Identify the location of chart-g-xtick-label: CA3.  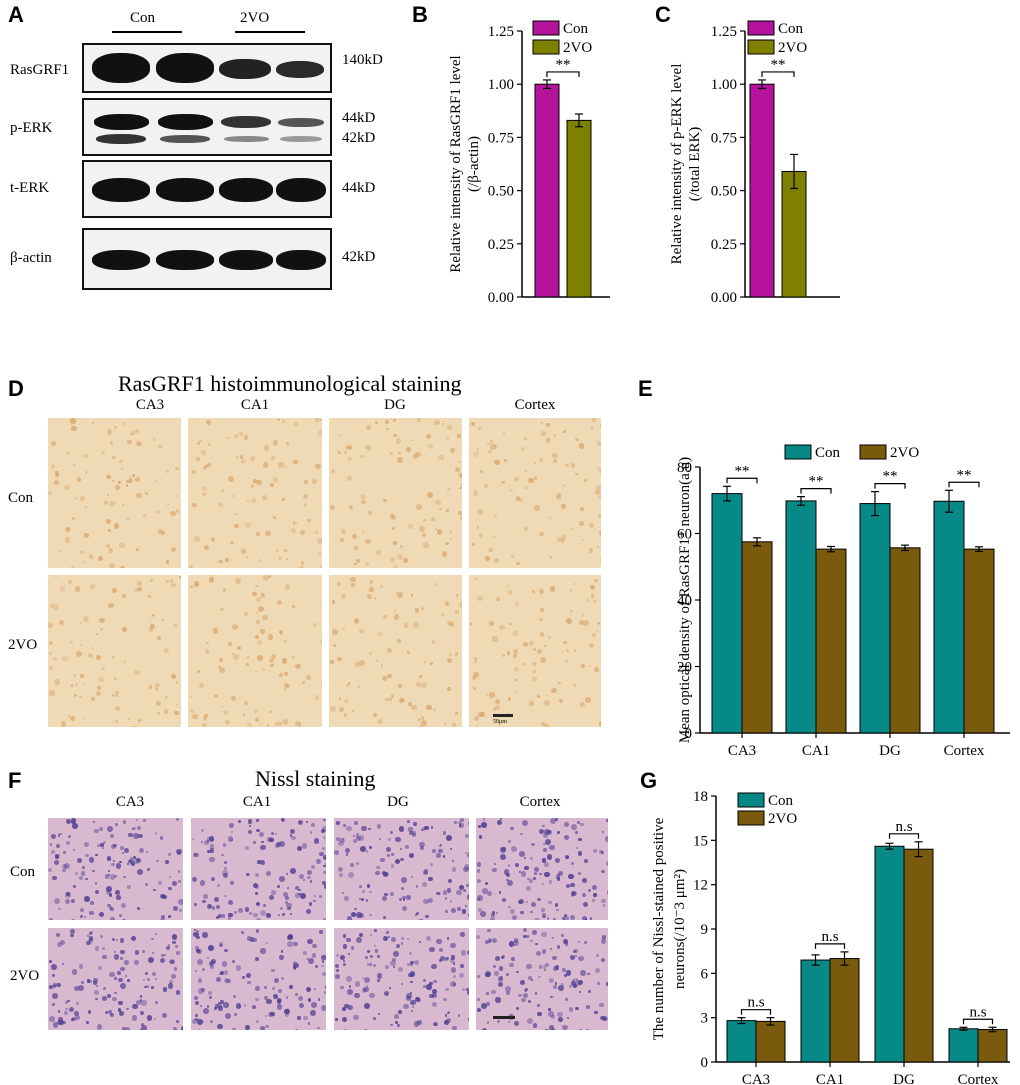
(756, 1078).